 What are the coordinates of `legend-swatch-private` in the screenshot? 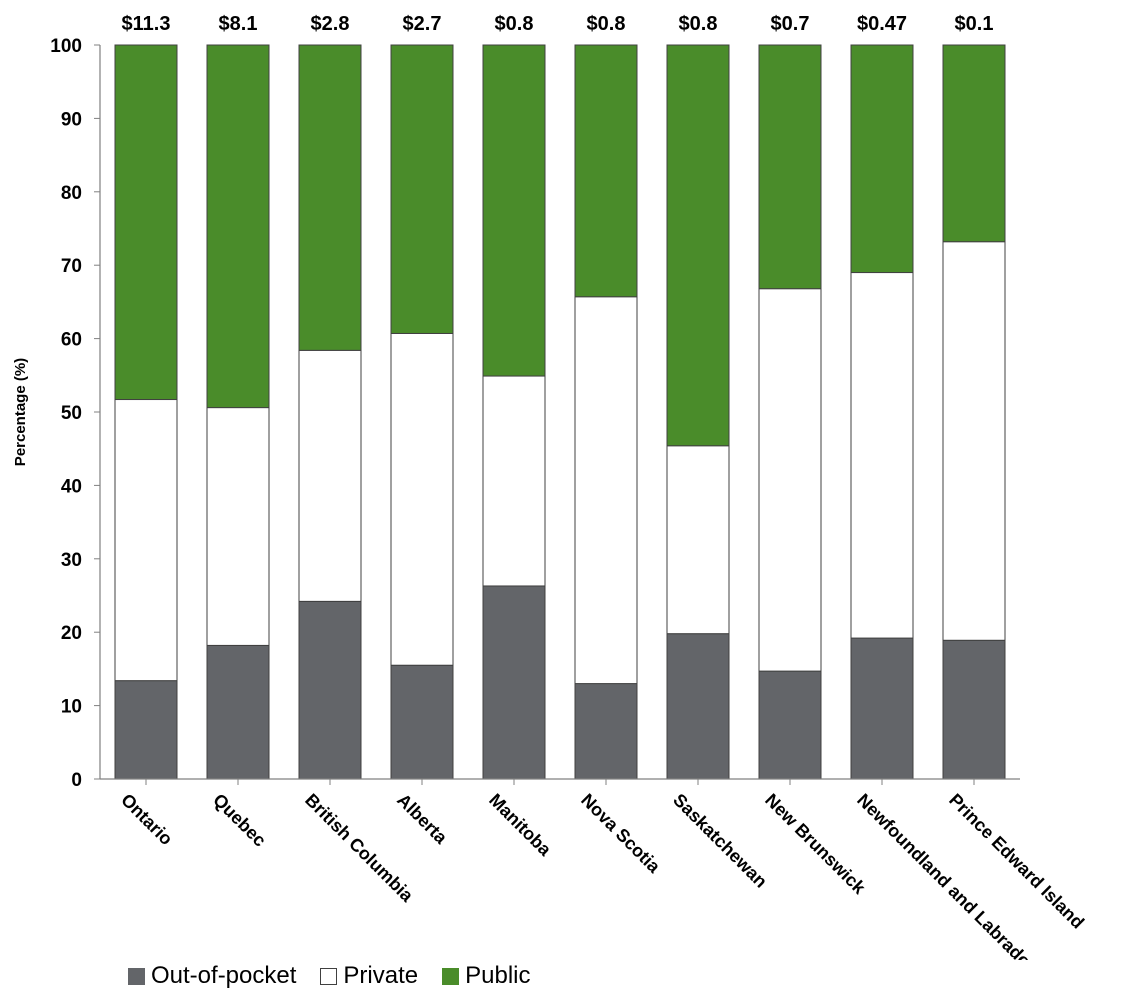 It's located at (329, 976).